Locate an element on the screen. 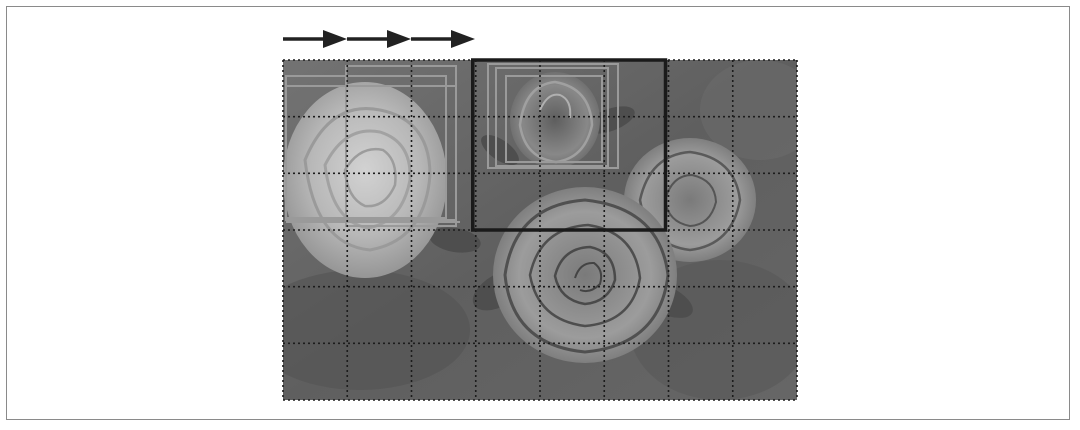 The width and height of the screenshot is (1080, 430). slide-arrows is located at coordinates (379, 39).